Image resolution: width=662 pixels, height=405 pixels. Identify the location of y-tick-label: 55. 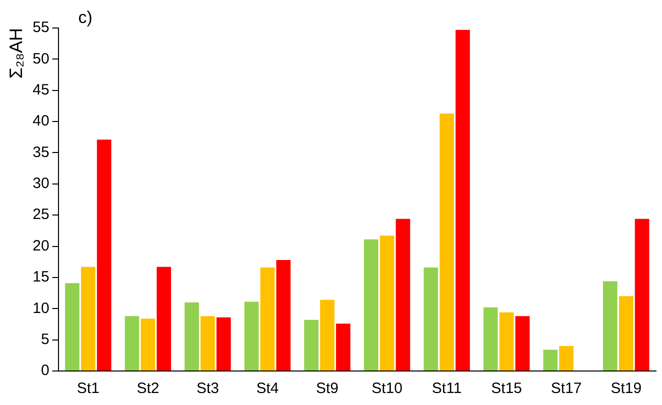
(41, 27).